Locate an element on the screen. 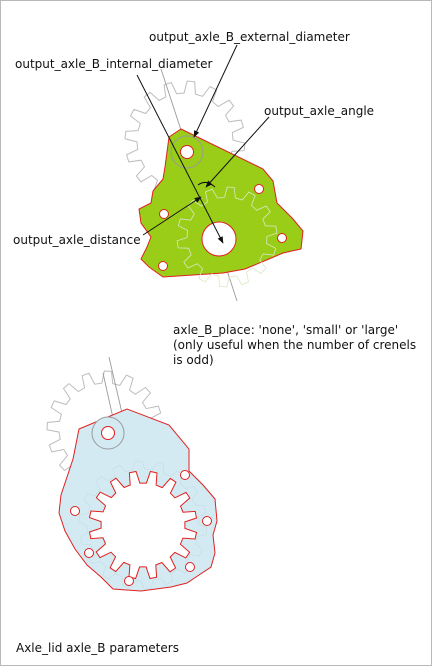 The image size is (432, 666). bottom-axle-lid-diagram is located at coordinates (132, 474).